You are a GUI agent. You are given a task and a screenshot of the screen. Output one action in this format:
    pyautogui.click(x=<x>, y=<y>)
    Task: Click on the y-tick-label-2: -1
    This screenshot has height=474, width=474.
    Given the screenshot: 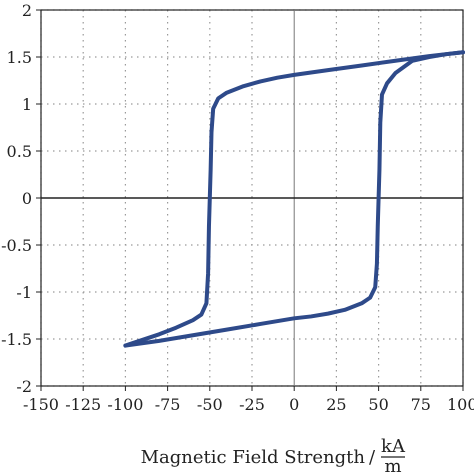 What is the action you would take?
    pyautogui.click(x=24, y=292)
    